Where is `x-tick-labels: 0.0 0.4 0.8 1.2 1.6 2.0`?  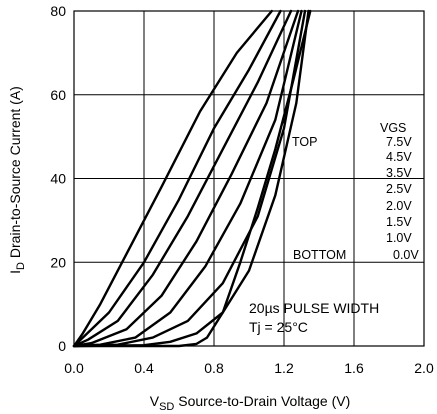
x-tick-labels: 0.0 0.4 0.8 1.2 1.6 2.0 is located at coordinates (249, 368).